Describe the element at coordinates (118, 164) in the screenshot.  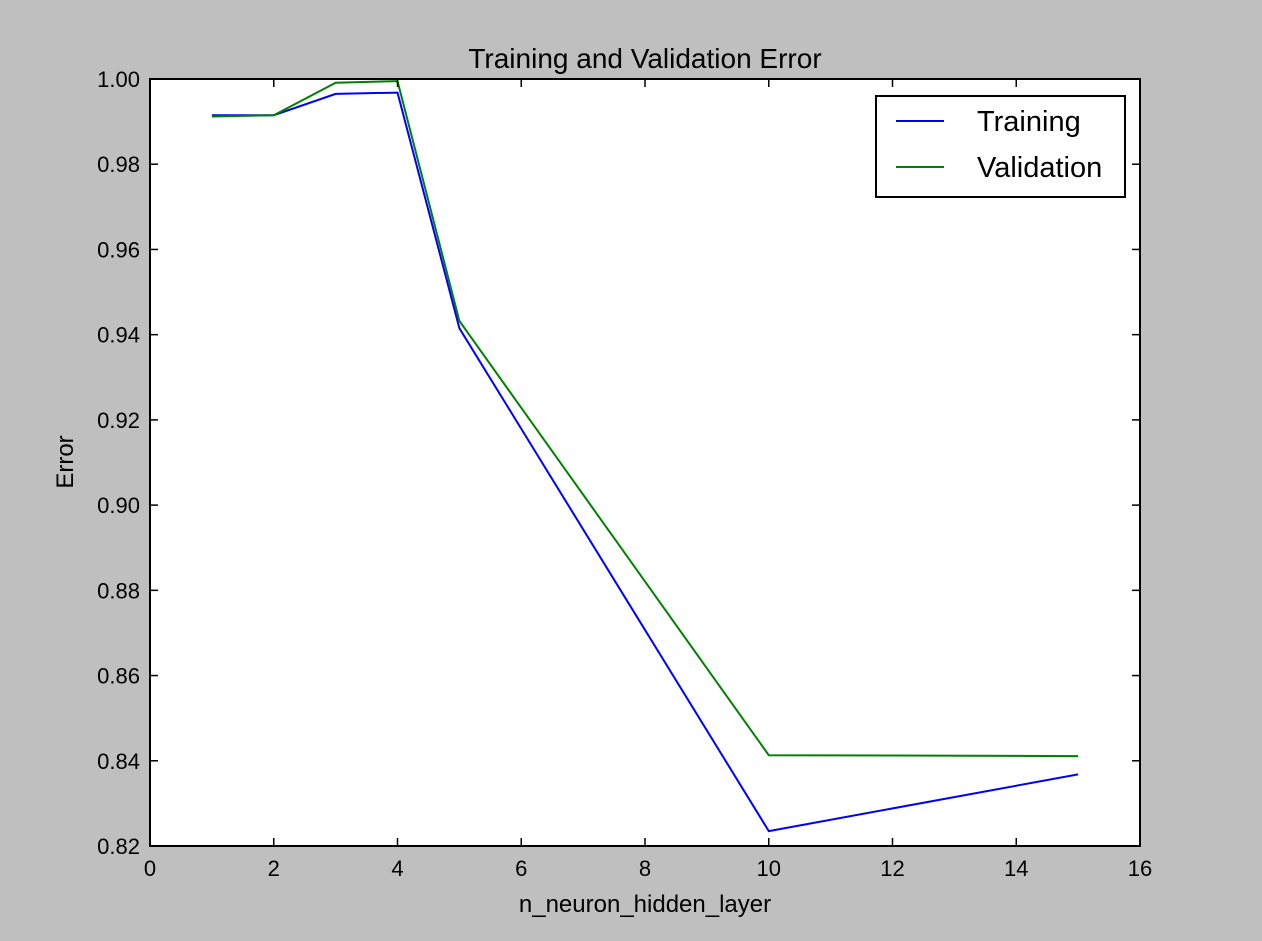
I see `y-tick-label: 0.98` at that location.